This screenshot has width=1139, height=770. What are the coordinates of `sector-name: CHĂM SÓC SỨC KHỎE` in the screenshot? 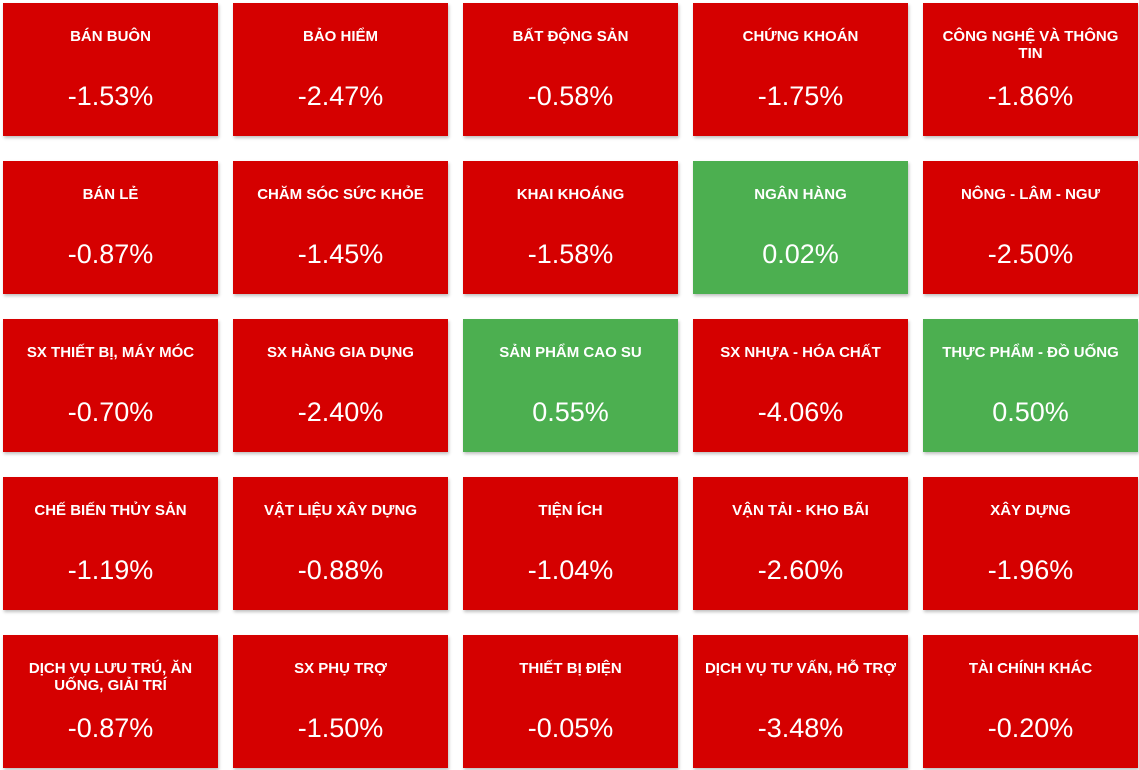 It's located at (340, 194).